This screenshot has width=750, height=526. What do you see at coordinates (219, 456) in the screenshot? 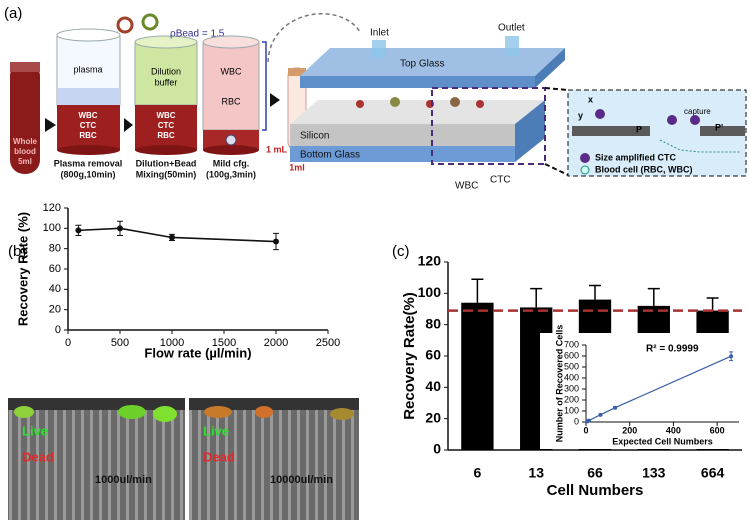
I see `dead-label: Dead` at bounding box center [219, 456].